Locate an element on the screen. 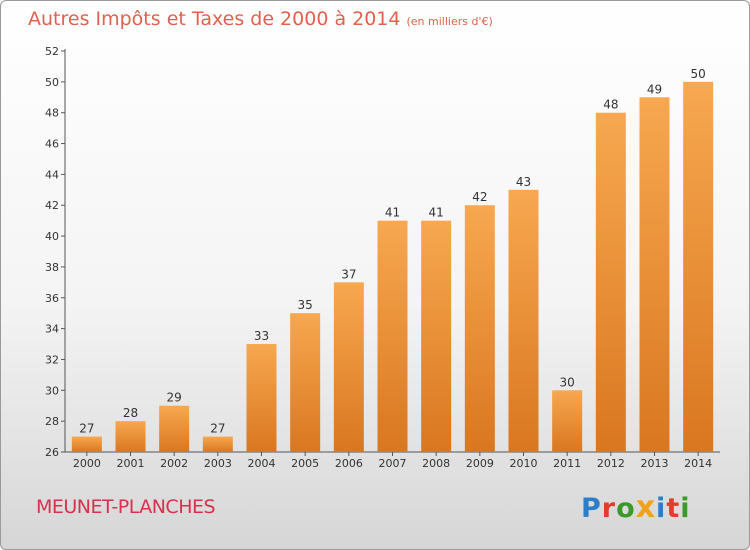 The width and height of the screenshot is (750, 550). x-tick-label: 2013 is located at coordinates (655, 463).